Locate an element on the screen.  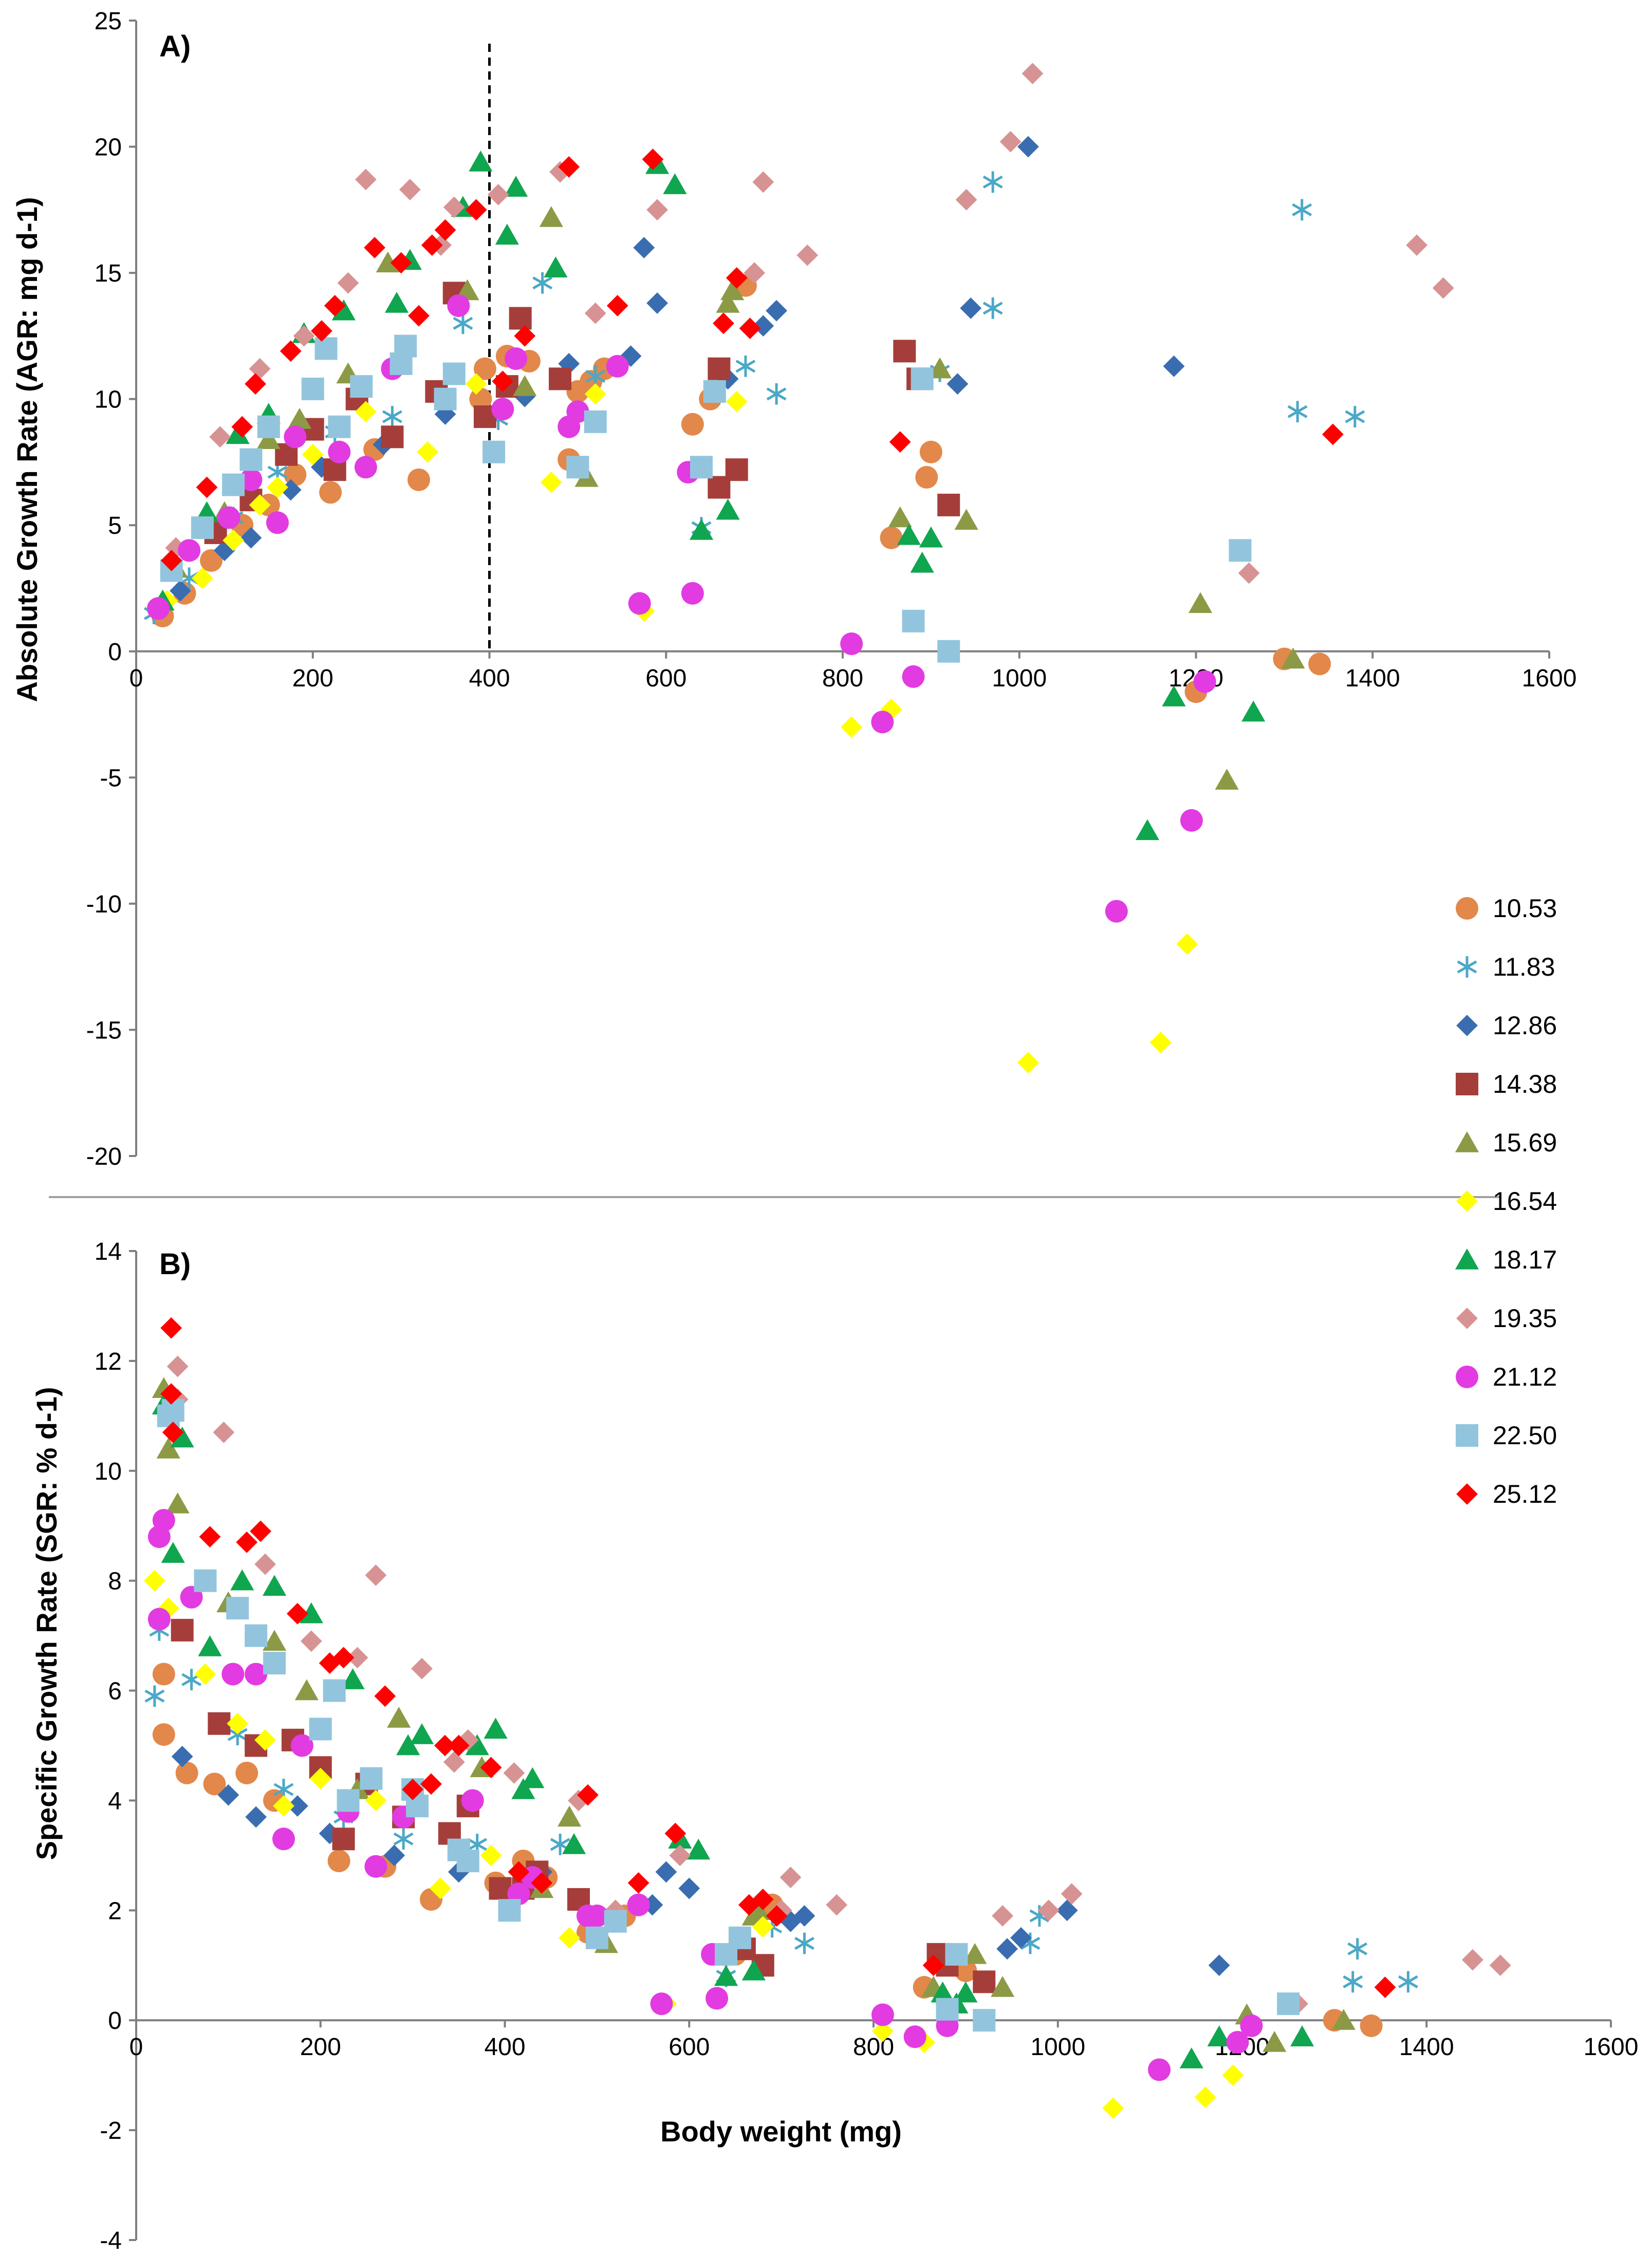
a-y-tick-label: -5 is located at coordinates (111, 778).